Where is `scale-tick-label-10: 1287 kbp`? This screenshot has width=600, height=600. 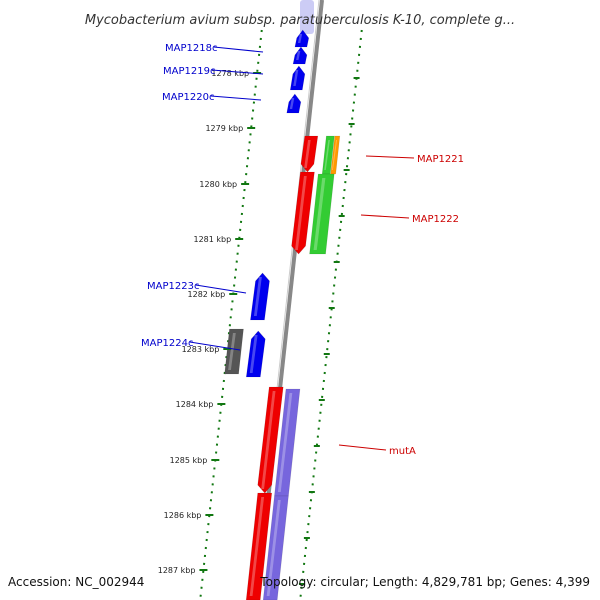 scale-tick-label-10: 1287 kbp is located at coordinates (177, 570).